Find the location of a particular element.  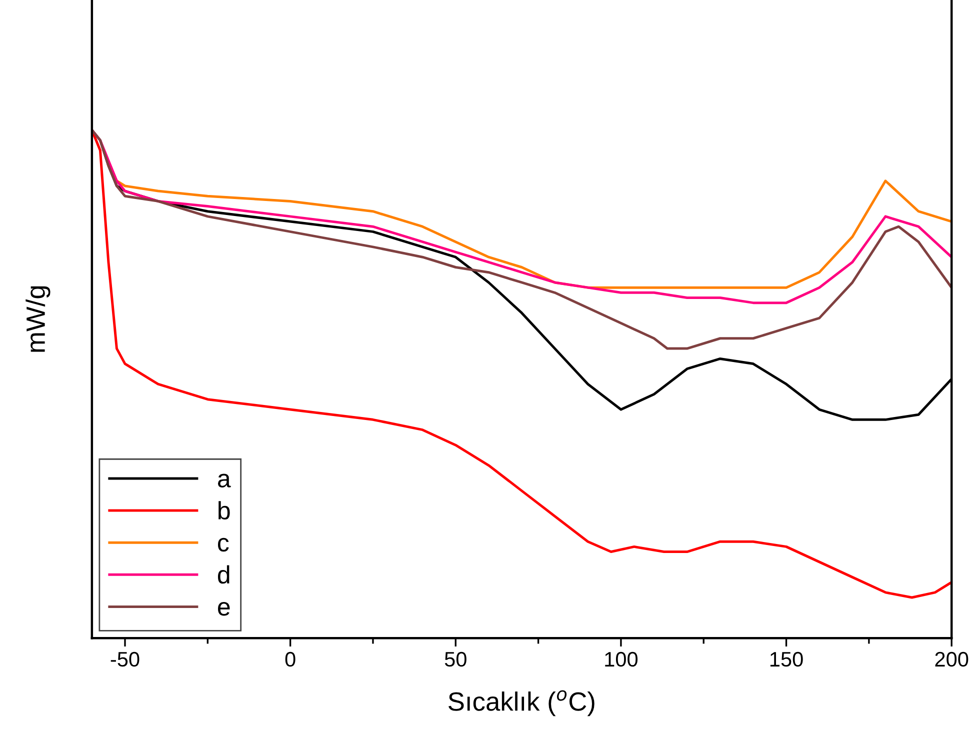

legend-label: c is located at coordinates (223, 545).